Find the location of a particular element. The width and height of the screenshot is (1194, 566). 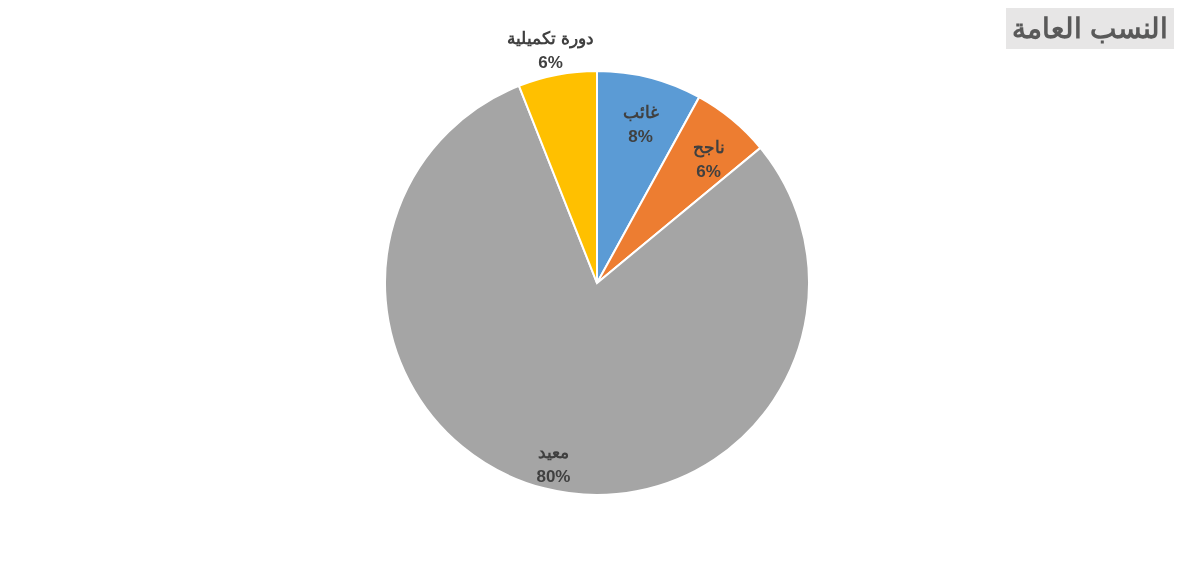

slice-label: ناجح is located at coordinates (708, 148).